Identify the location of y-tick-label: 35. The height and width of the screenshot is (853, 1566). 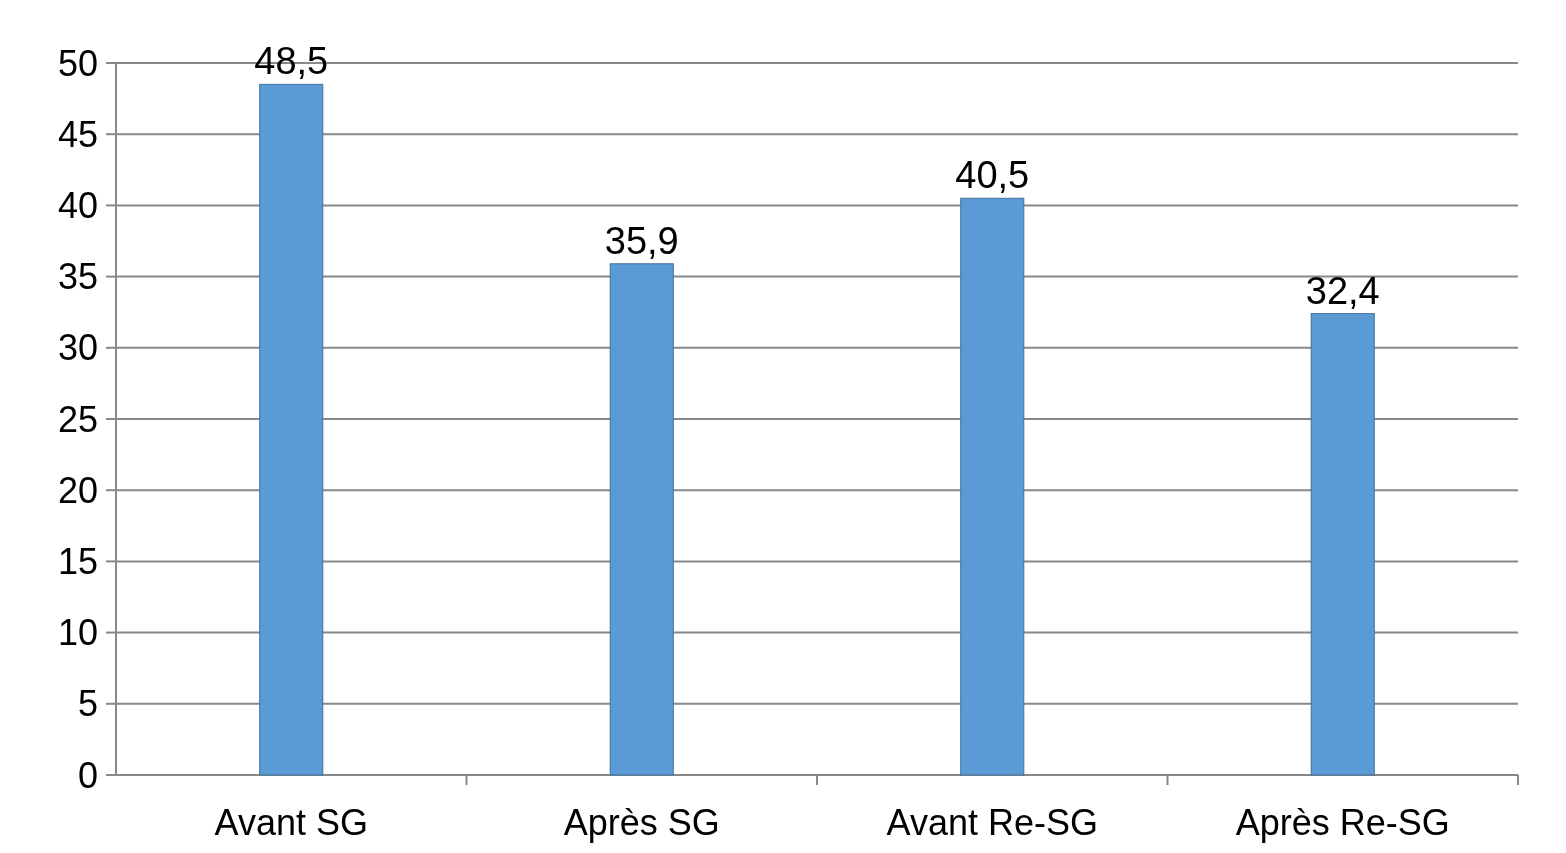
(77, 277).